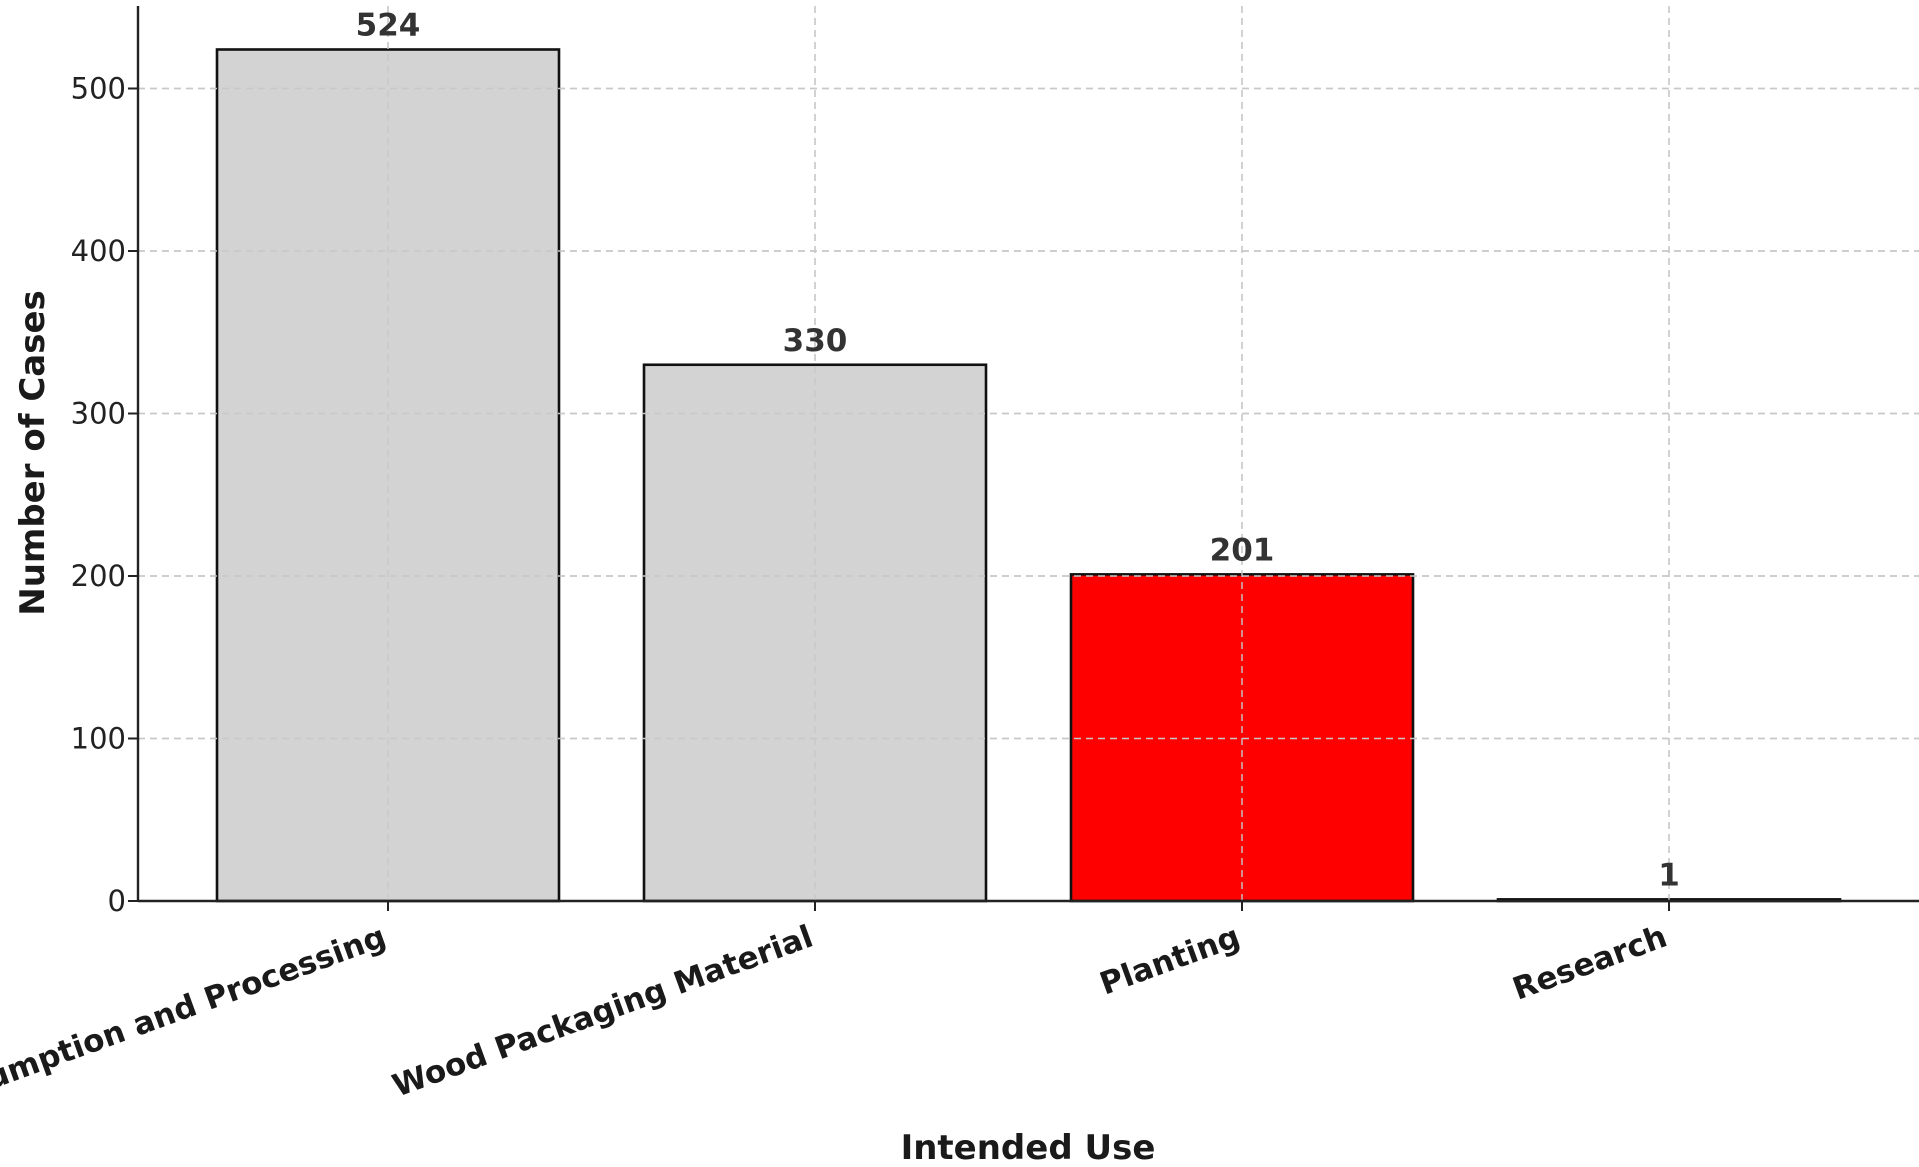 Image resolution: width=1919 pixels, height=1167 pixels. I want to click on y-tick-label: 500, so click(98, 89).